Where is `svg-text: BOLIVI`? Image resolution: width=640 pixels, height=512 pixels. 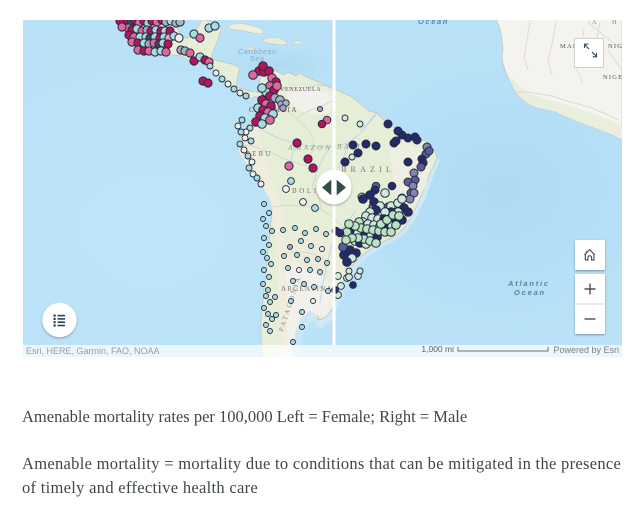 svg-text: BOLIVI is located at coordinates (311, 191).